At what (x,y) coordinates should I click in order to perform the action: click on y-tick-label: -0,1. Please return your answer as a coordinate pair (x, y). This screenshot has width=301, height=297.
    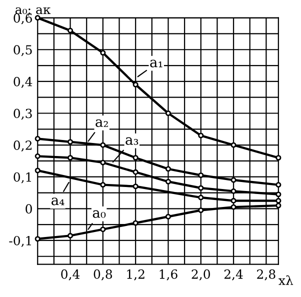
    Looking at the image, I should click on (20, 241).